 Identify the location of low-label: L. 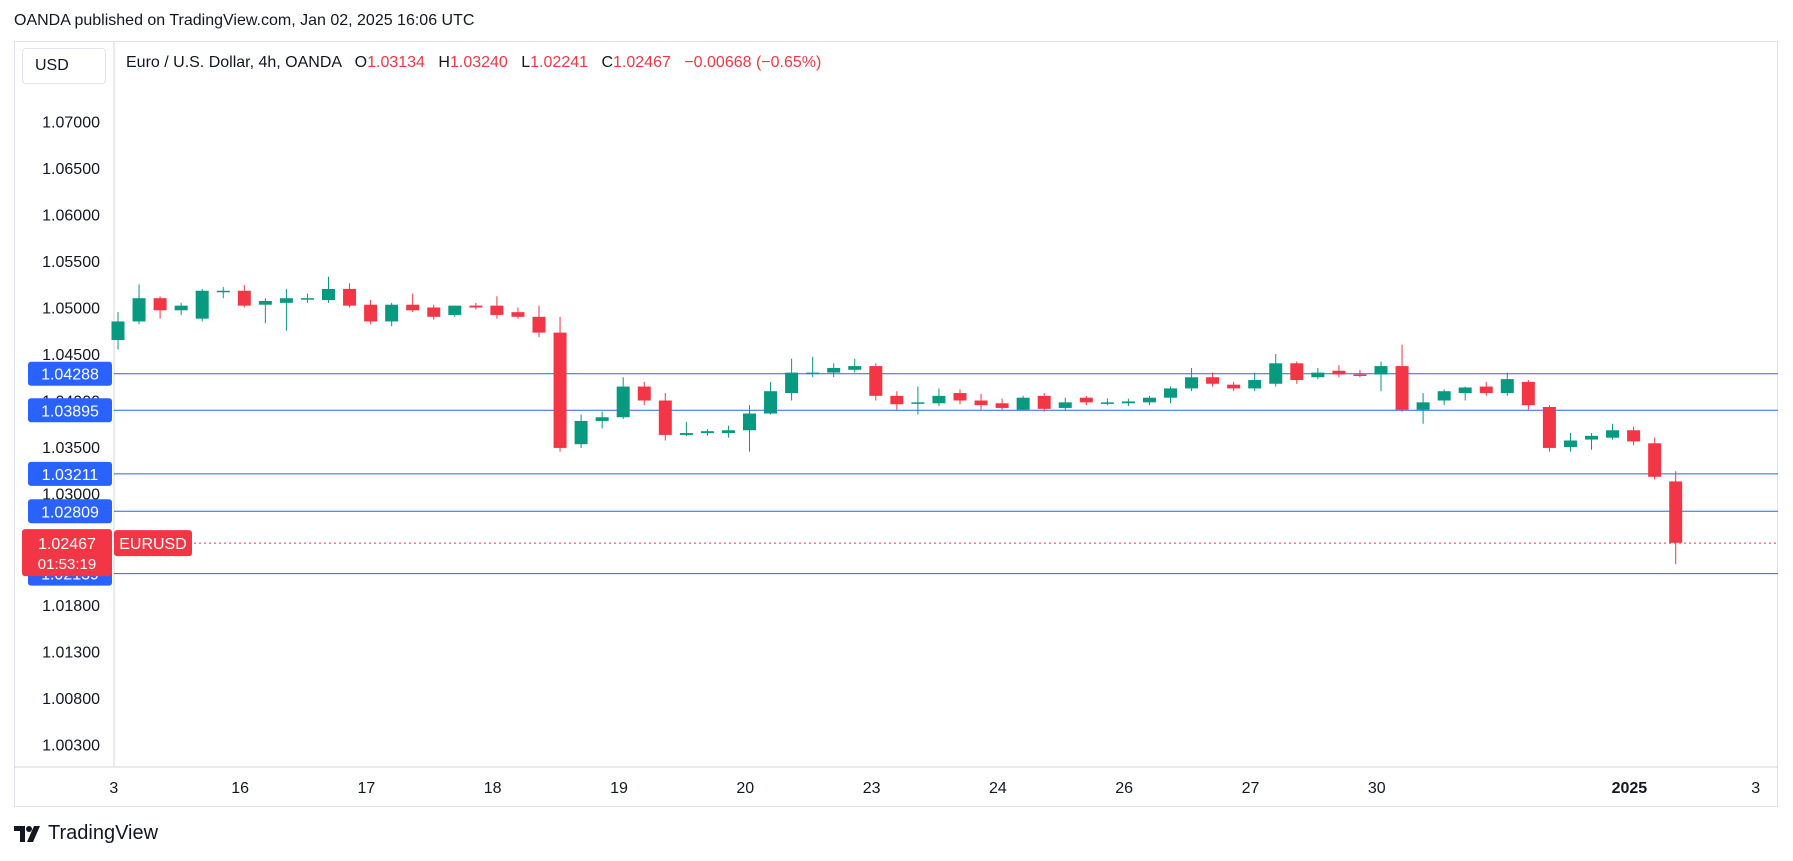
(526, 62).